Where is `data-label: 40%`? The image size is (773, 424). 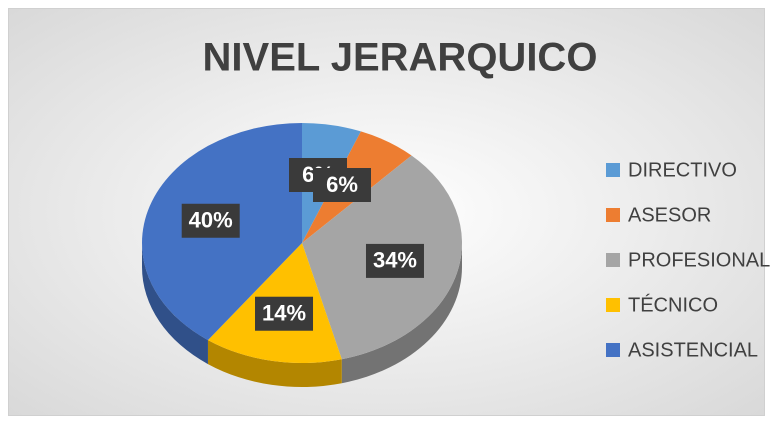
data-label: 40% is located at coordinates (211, 220).